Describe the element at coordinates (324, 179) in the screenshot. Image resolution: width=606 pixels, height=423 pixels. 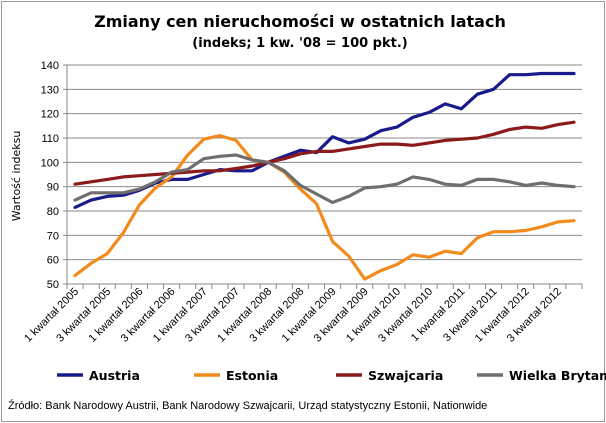
I see `series-line-wielka-brytania` at that location.